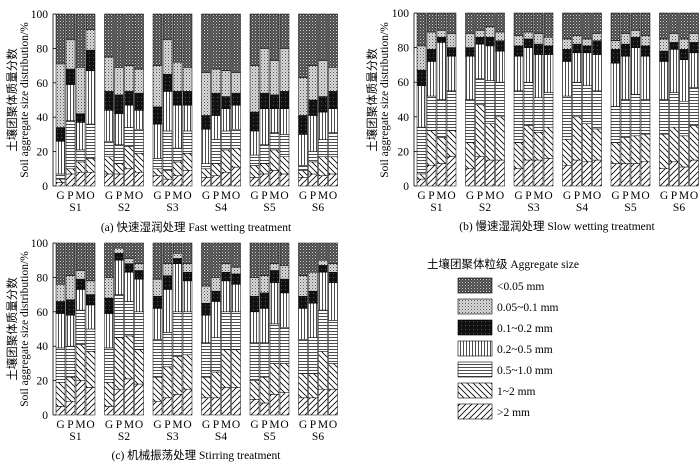 This screenshot has height=463, width=700. What do you see at coordinates (43, 153) in the screenshot?
I see `y-tick-label: 20` at bounding box center [43, 153].